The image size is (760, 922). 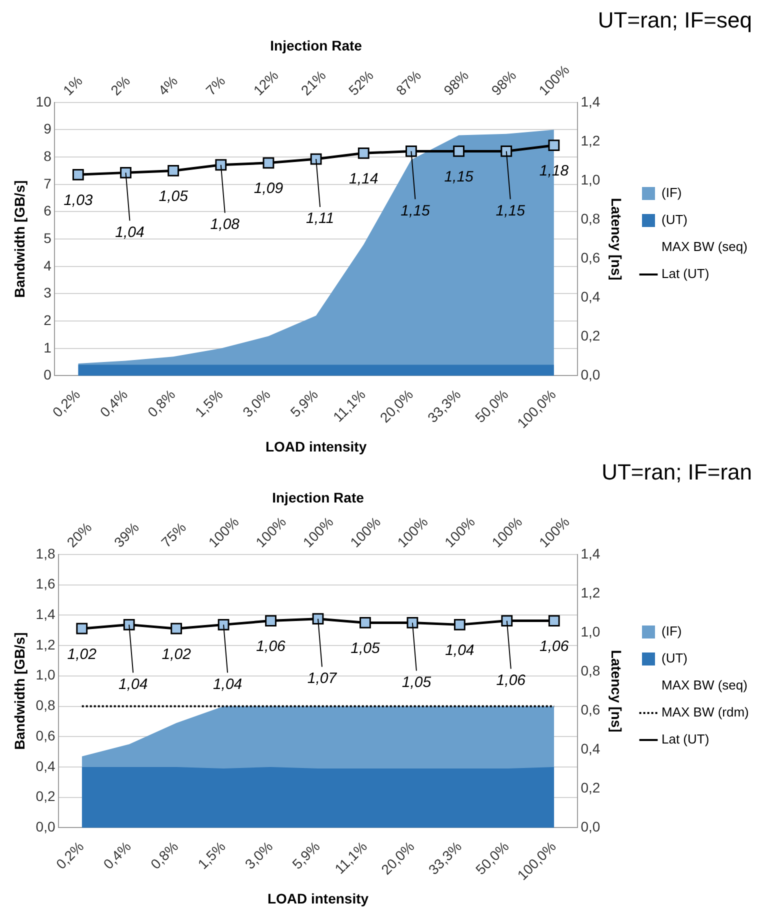 What do you see at coordinates (120, 85) in the screenshot?
I see `text: 2%` at bounding box center [120, 85].